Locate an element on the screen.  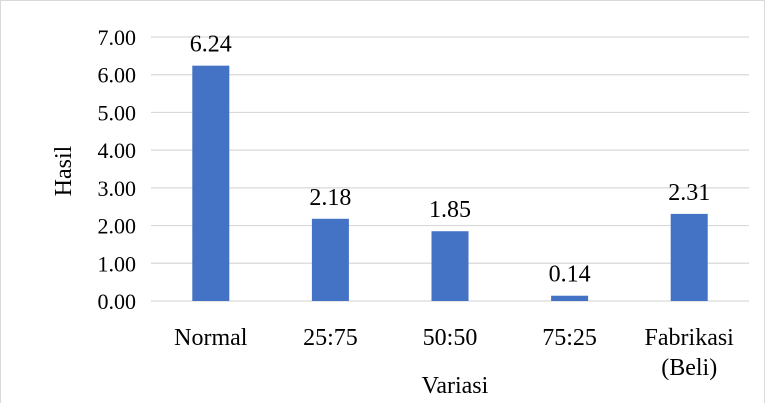
y-tick-label: 3.00 is located at coordinates (117, 188).